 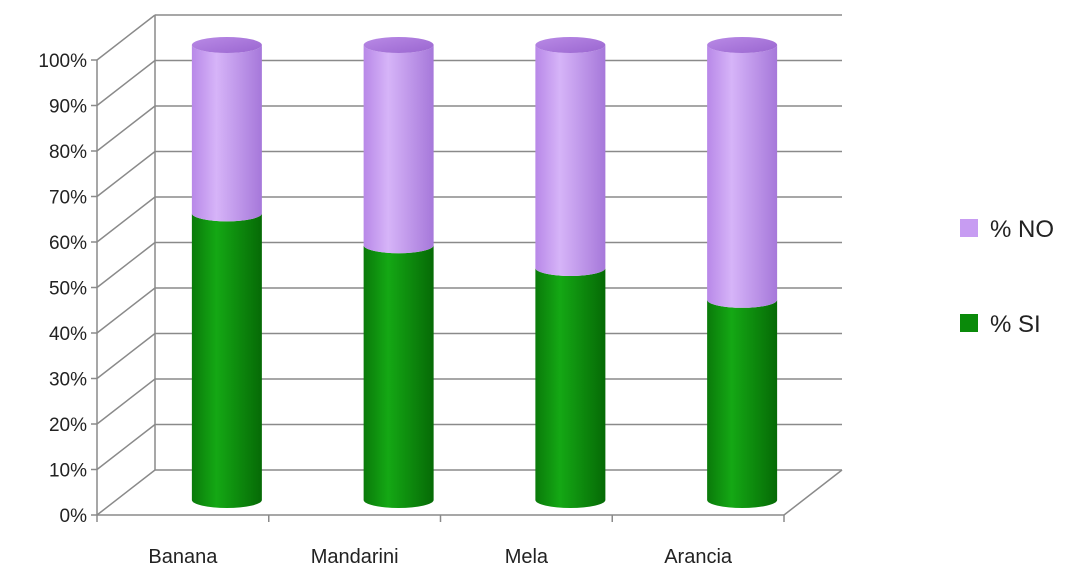 I want to click on legend-label: % NO, so click(x=1022, y=229).